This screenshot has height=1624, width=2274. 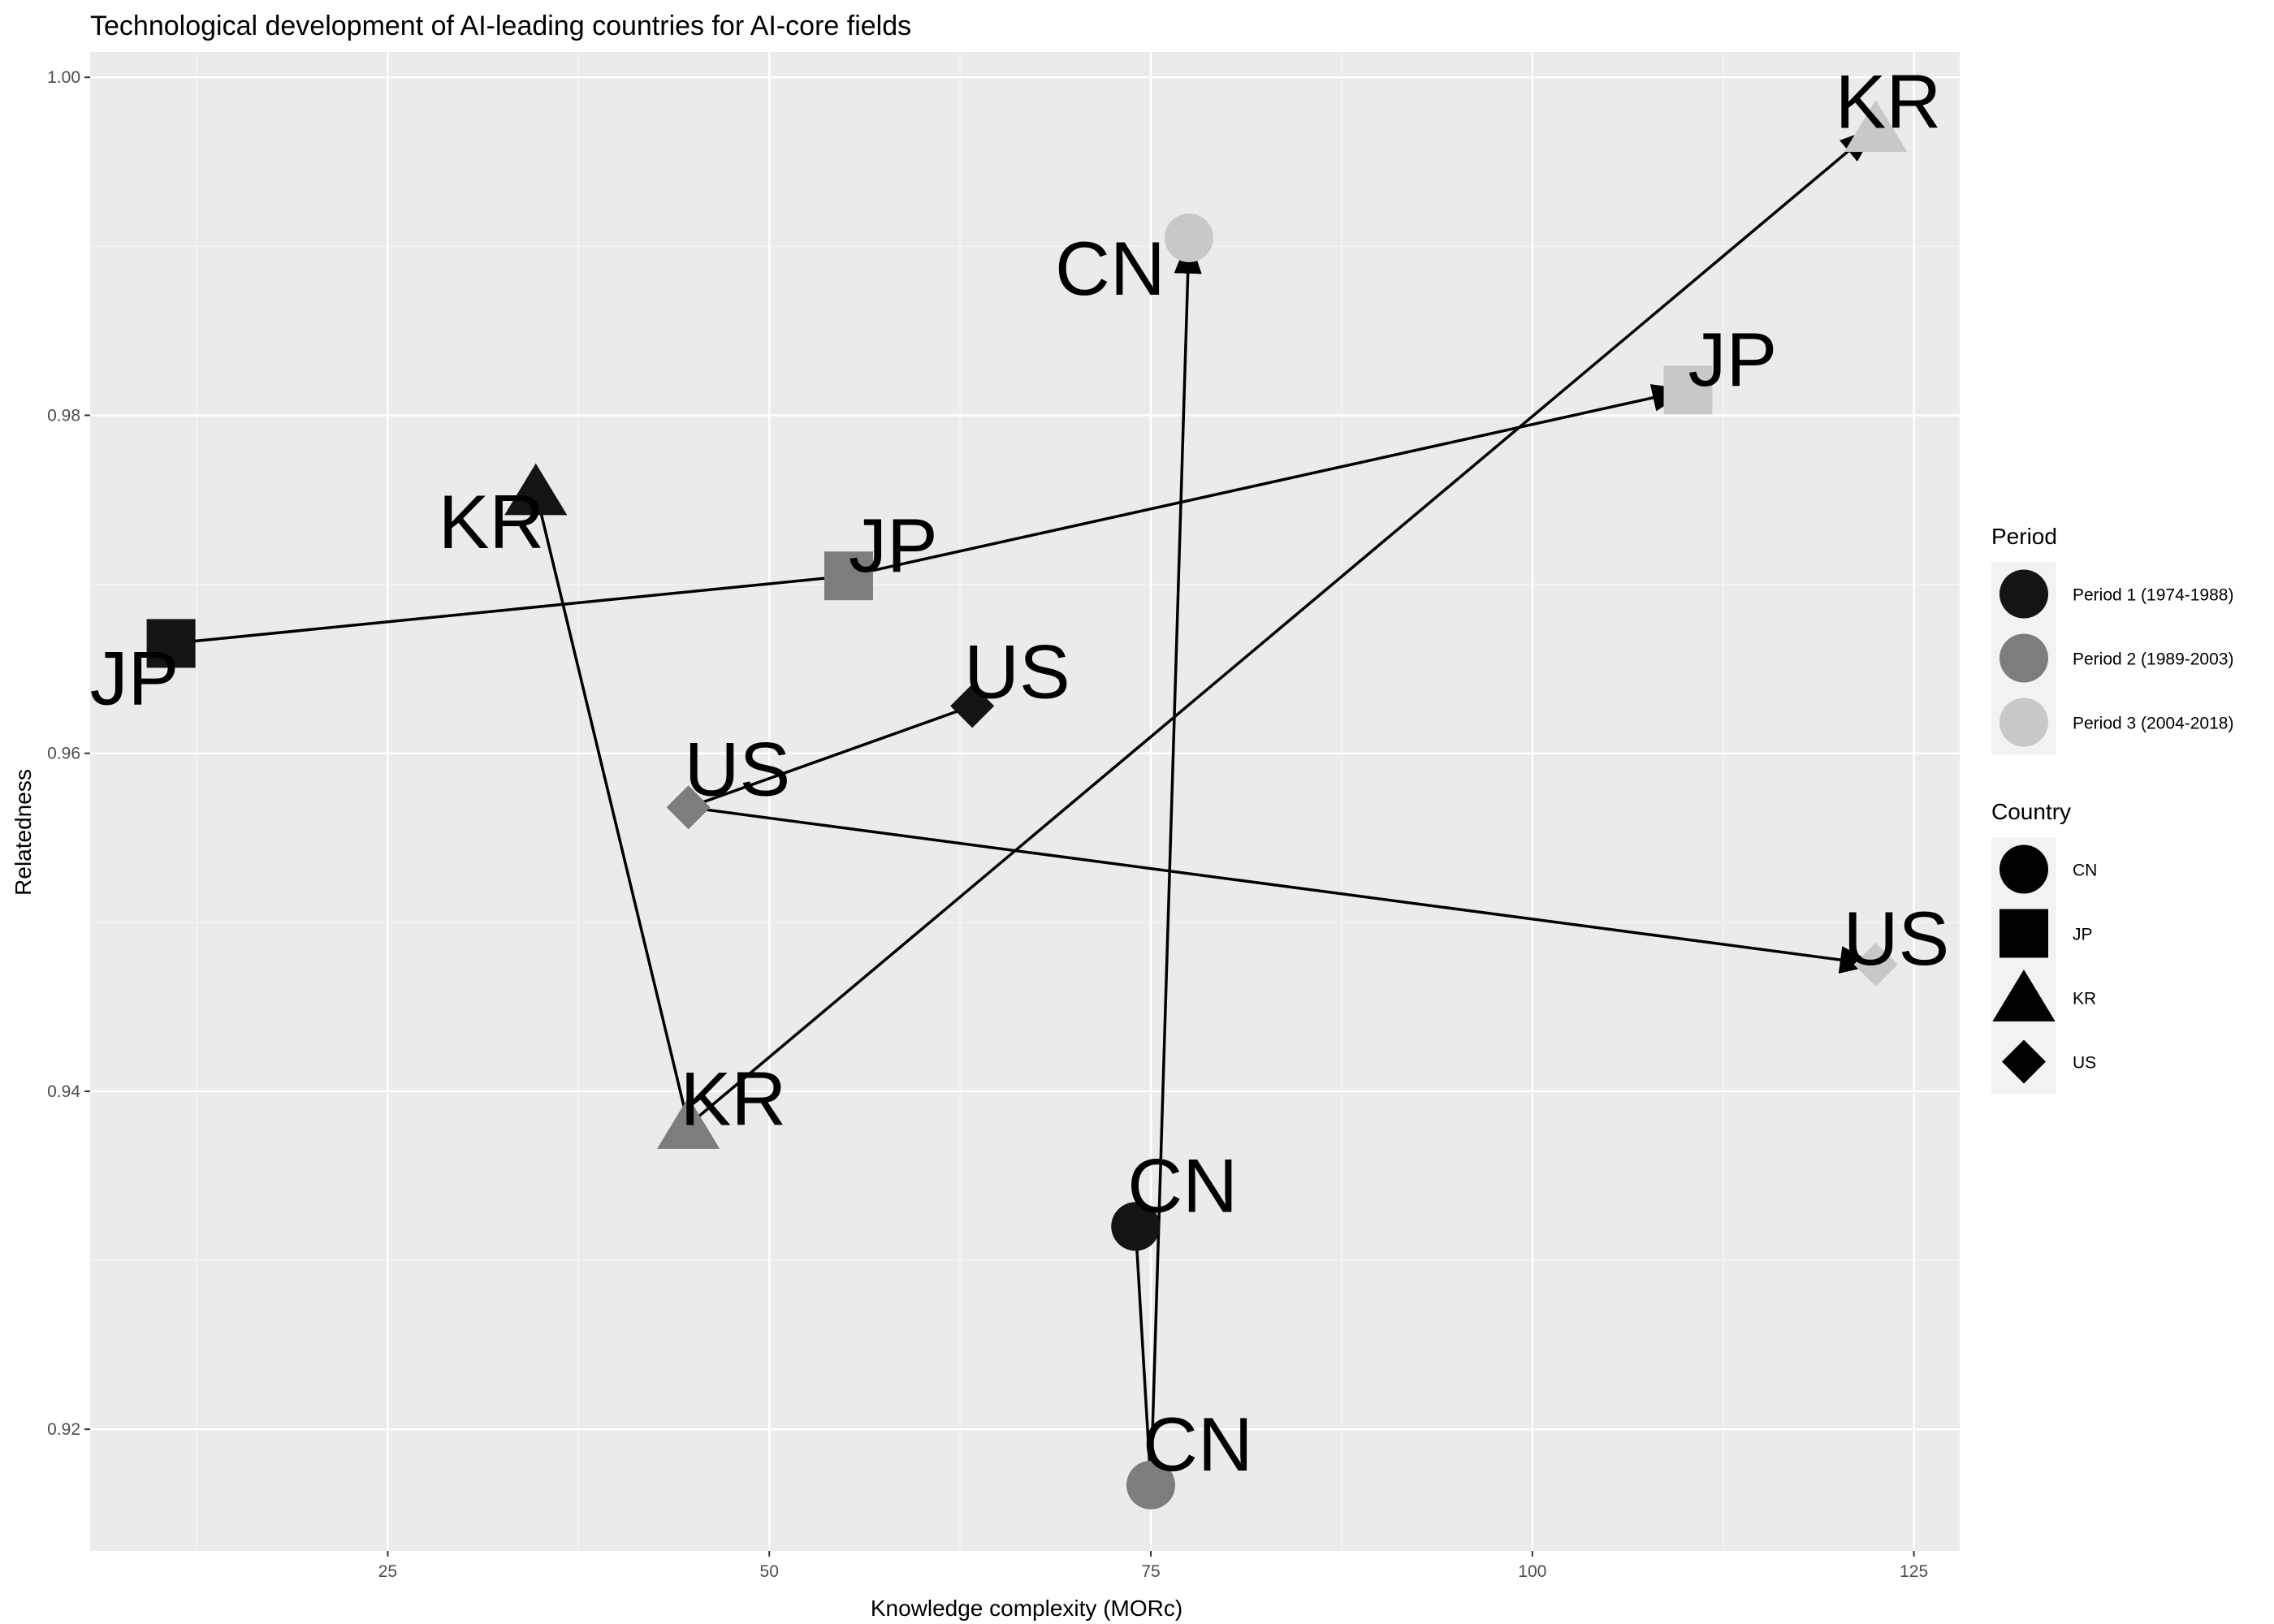 What do you see at coordinates (2024, 1061) in the screenshot?
I see `legend-key-diamond` at bounding box center [2024, 1061].